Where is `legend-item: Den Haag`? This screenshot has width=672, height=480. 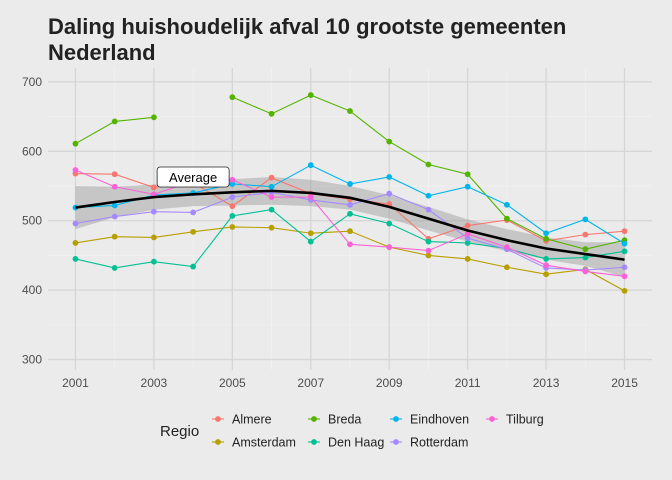
legend-item: Den Haag is located at coordinates (346, 443).